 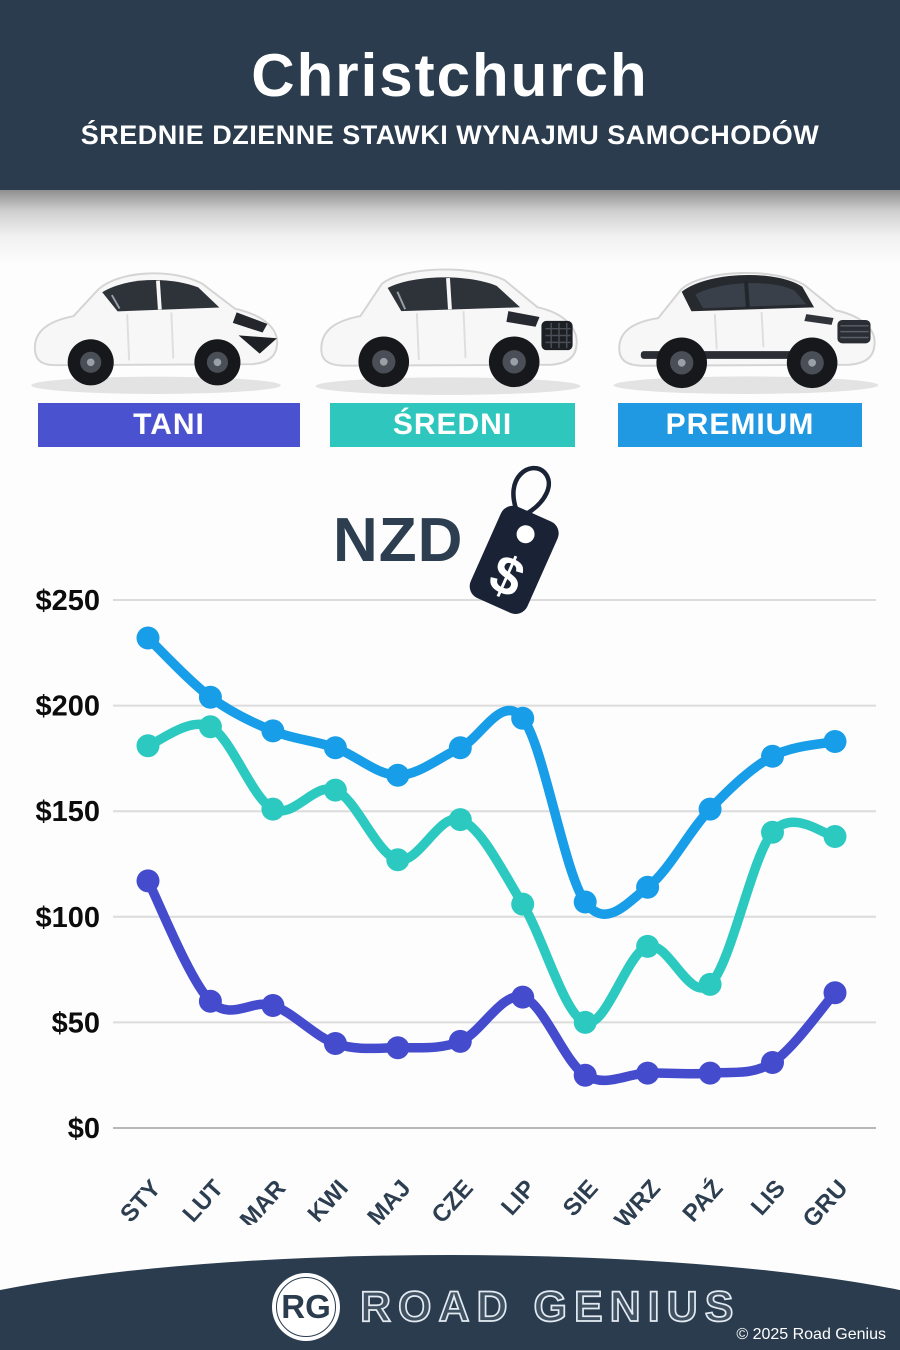 I want to click on series-line-tani, so click(x=491, y=981).